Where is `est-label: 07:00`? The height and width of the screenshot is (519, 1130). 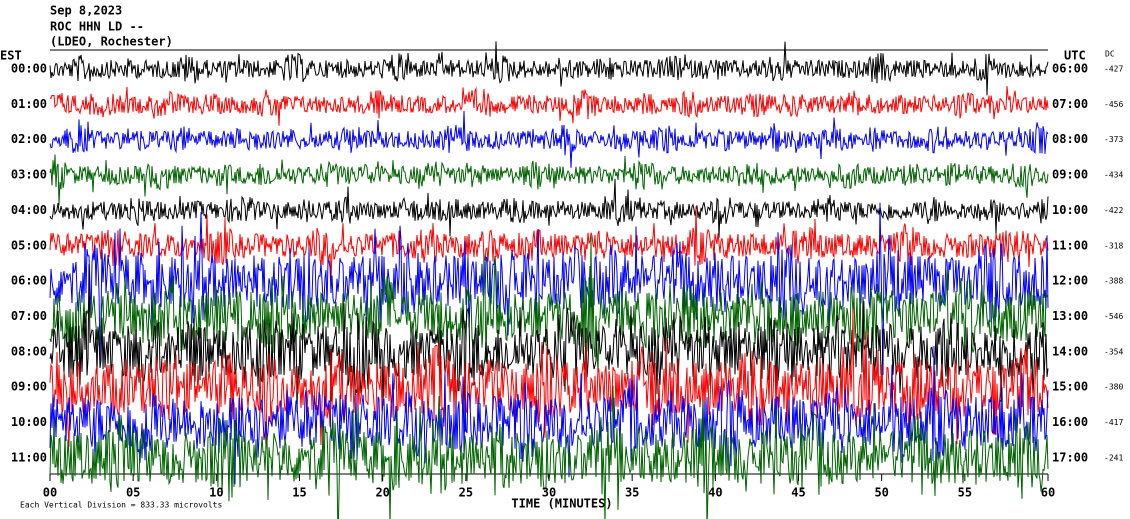 est-label: 07:00 is located at coordinates (29, 316).